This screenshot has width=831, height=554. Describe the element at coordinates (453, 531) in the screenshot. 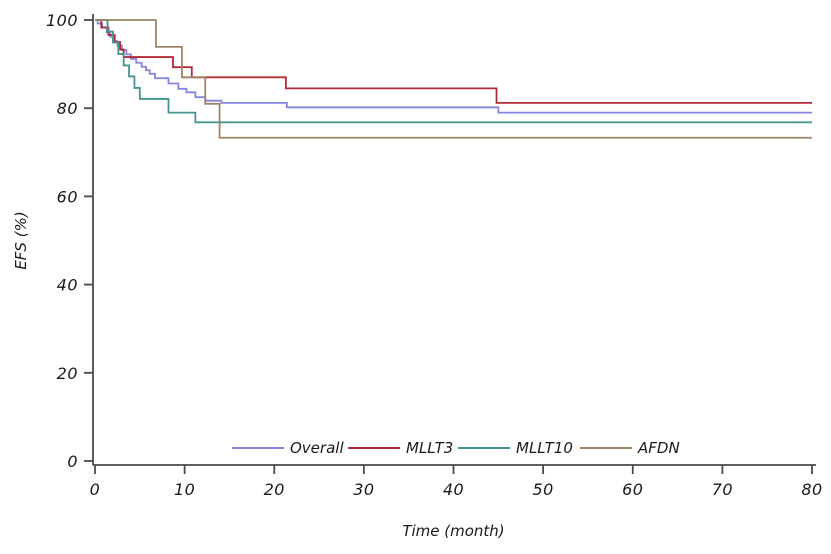

I see `x-axis-title: Time (month)` at that location.